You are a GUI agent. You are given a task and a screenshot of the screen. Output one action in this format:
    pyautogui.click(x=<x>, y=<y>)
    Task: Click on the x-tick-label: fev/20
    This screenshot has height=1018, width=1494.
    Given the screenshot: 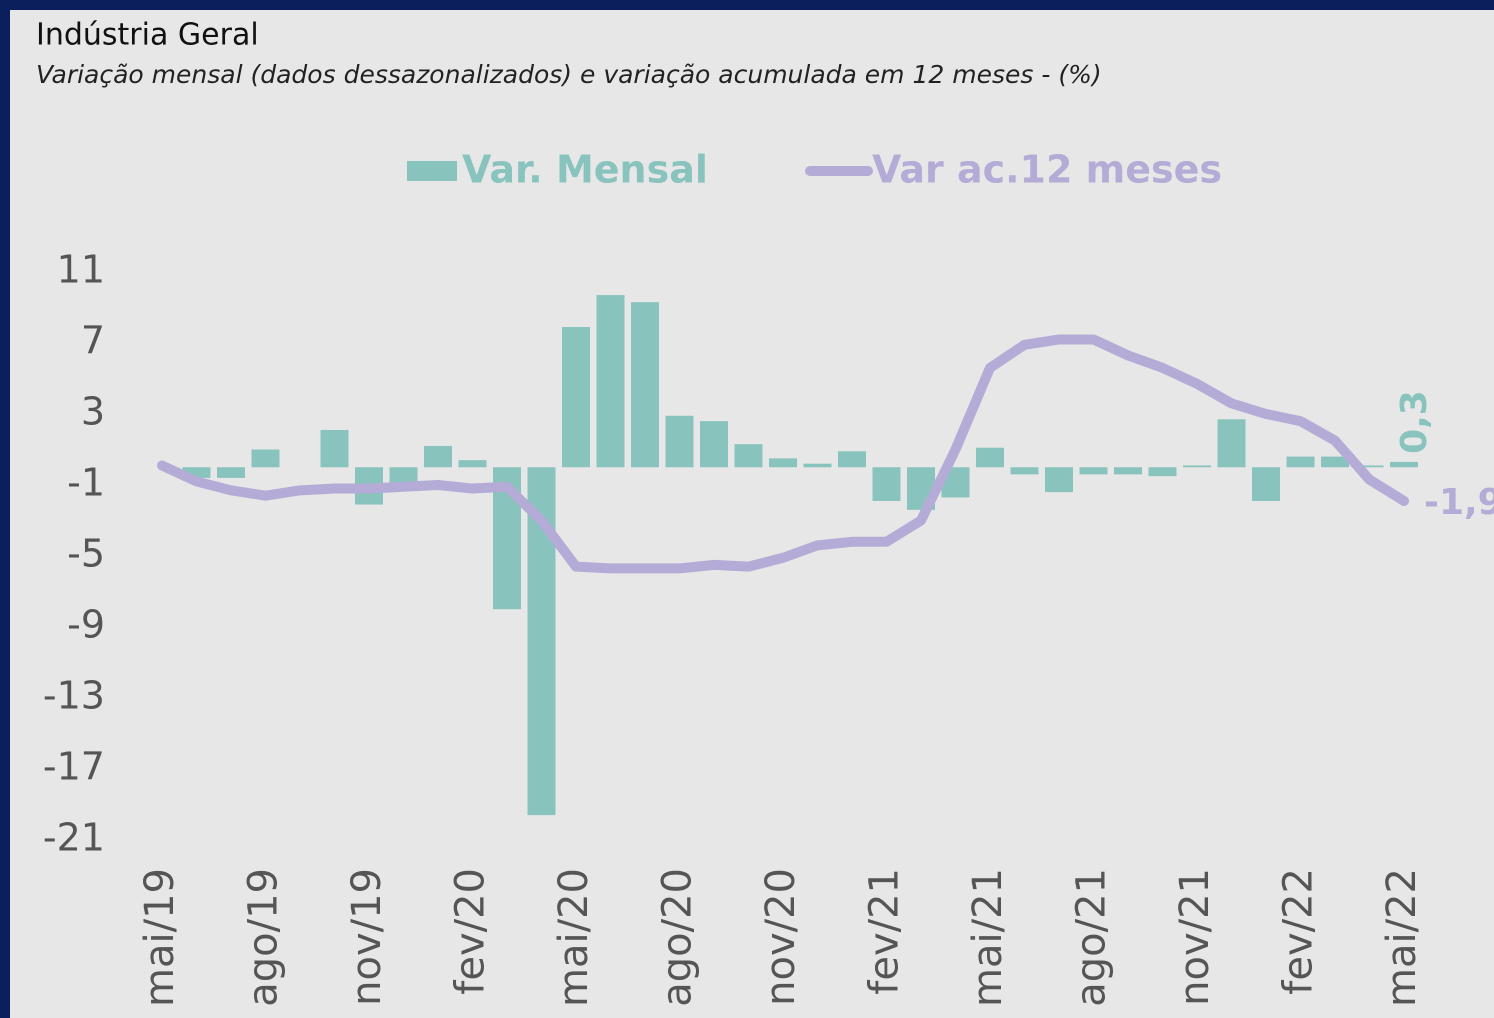 What is the action you would take?
    pyautogui.click(x=471, y=931)
    